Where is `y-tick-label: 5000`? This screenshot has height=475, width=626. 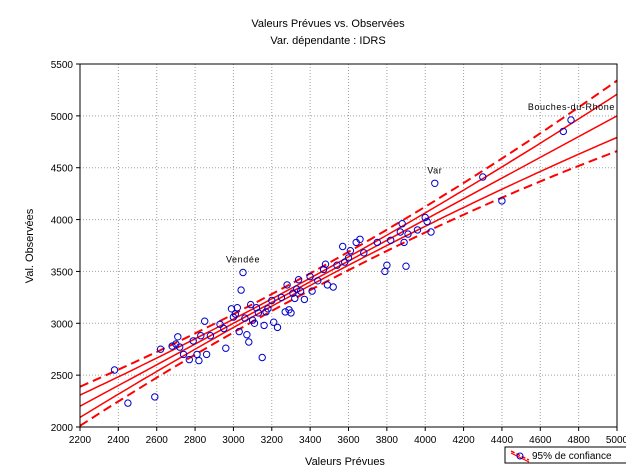 y-tick-label: 5000 is located at coordinates (62, 117).